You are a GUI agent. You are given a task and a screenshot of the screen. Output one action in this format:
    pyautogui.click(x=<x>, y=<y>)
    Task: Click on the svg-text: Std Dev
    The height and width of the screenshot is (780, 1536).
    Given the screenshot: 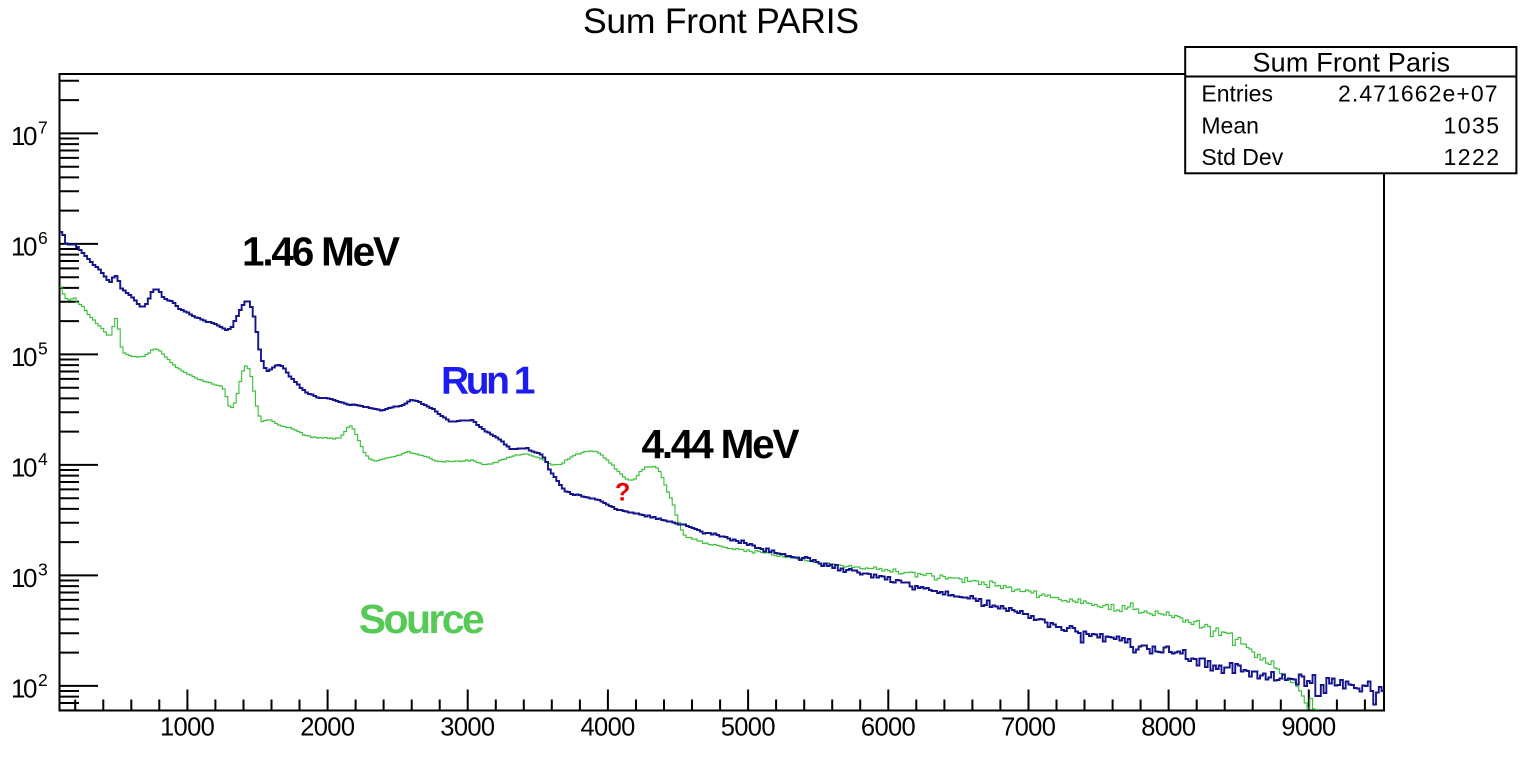 What is the action you would take?
    pyautogui.click(x=1242, y=157)
    